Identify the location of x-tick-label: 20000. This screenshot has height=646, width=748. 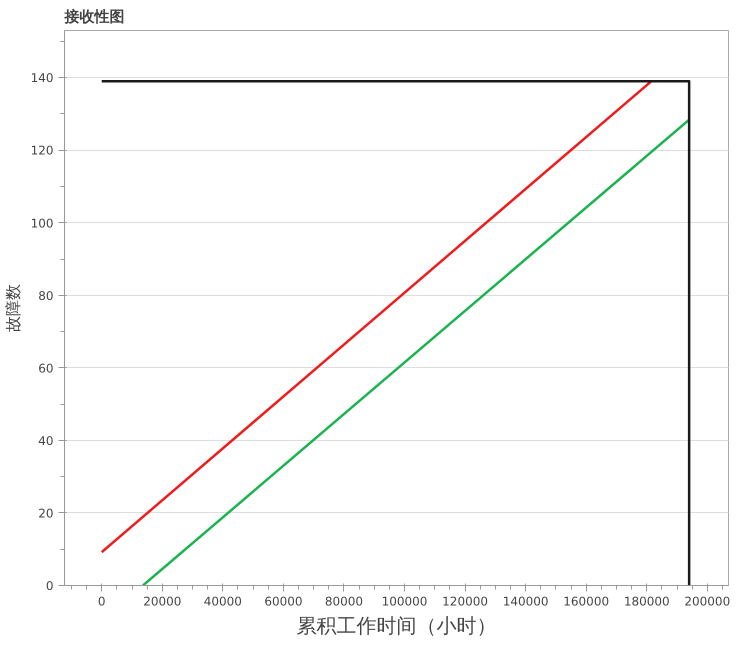
(162, 601).